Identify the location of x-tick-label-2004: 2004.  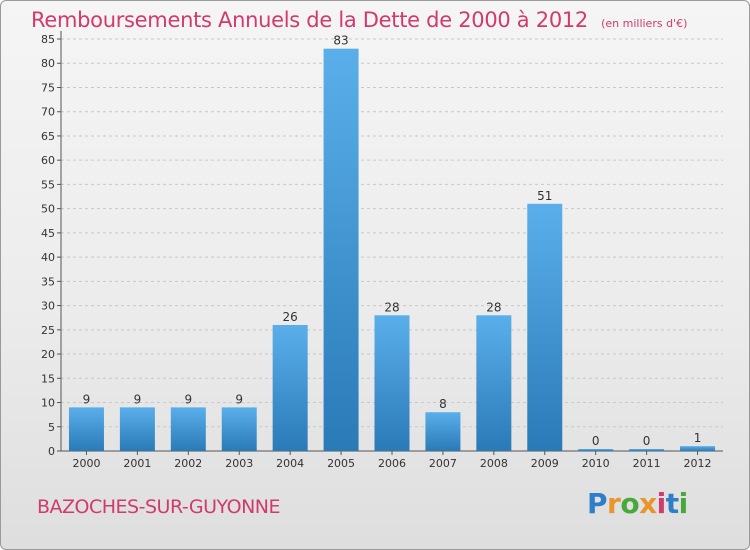
(290, 463).